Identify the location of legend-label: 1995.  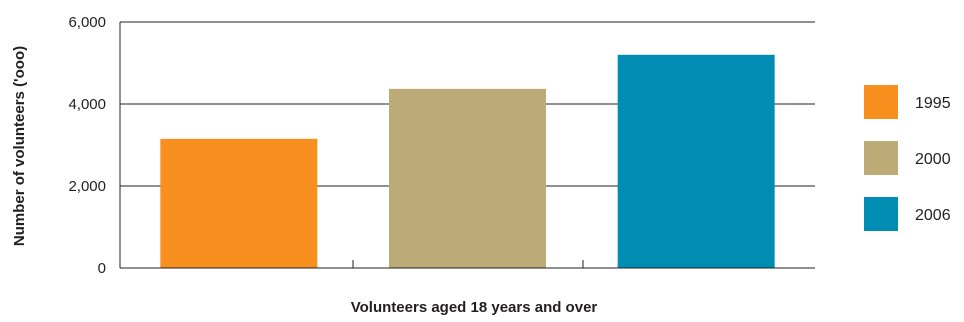
(933, 103).